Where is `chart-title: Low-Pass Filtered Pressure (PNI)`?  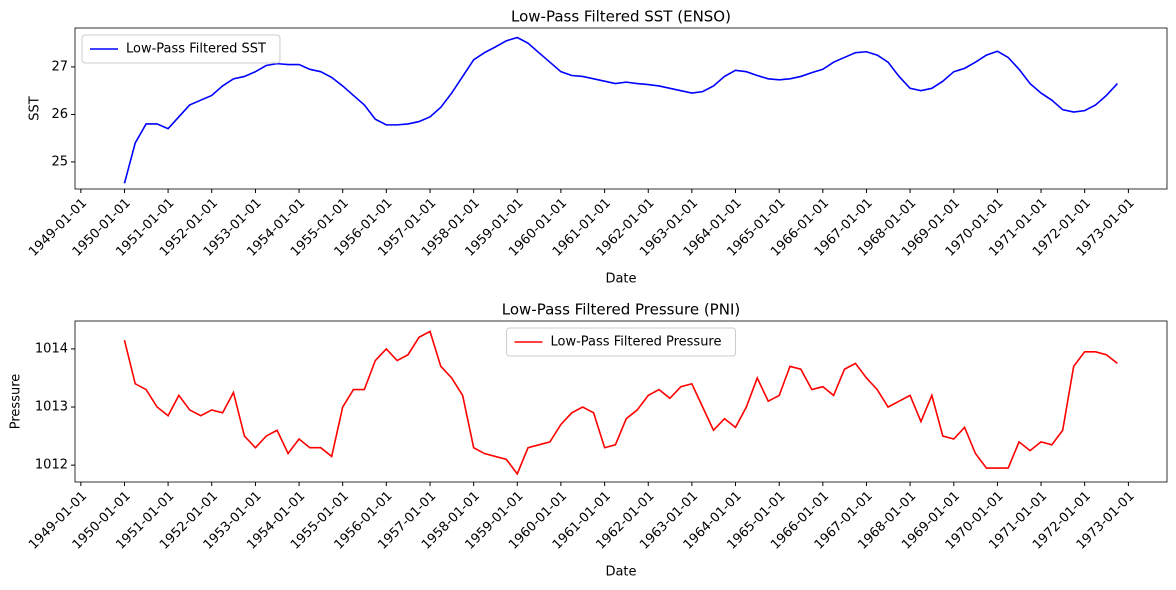
chart-title: Low-Pass Filtered Pressure (PNI) is located at coordinates (621, 310).